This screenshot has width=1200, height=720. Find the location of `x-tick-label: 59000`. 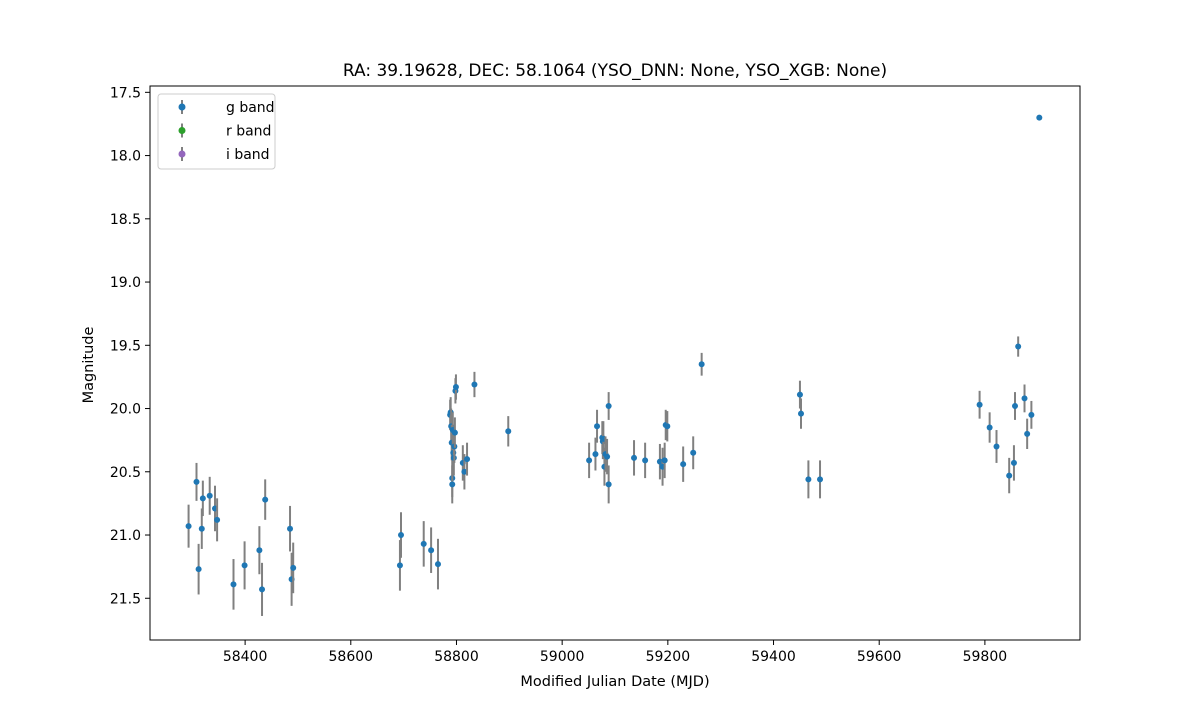

x-tick-label: 59000 is located at coordinates (562, 657).